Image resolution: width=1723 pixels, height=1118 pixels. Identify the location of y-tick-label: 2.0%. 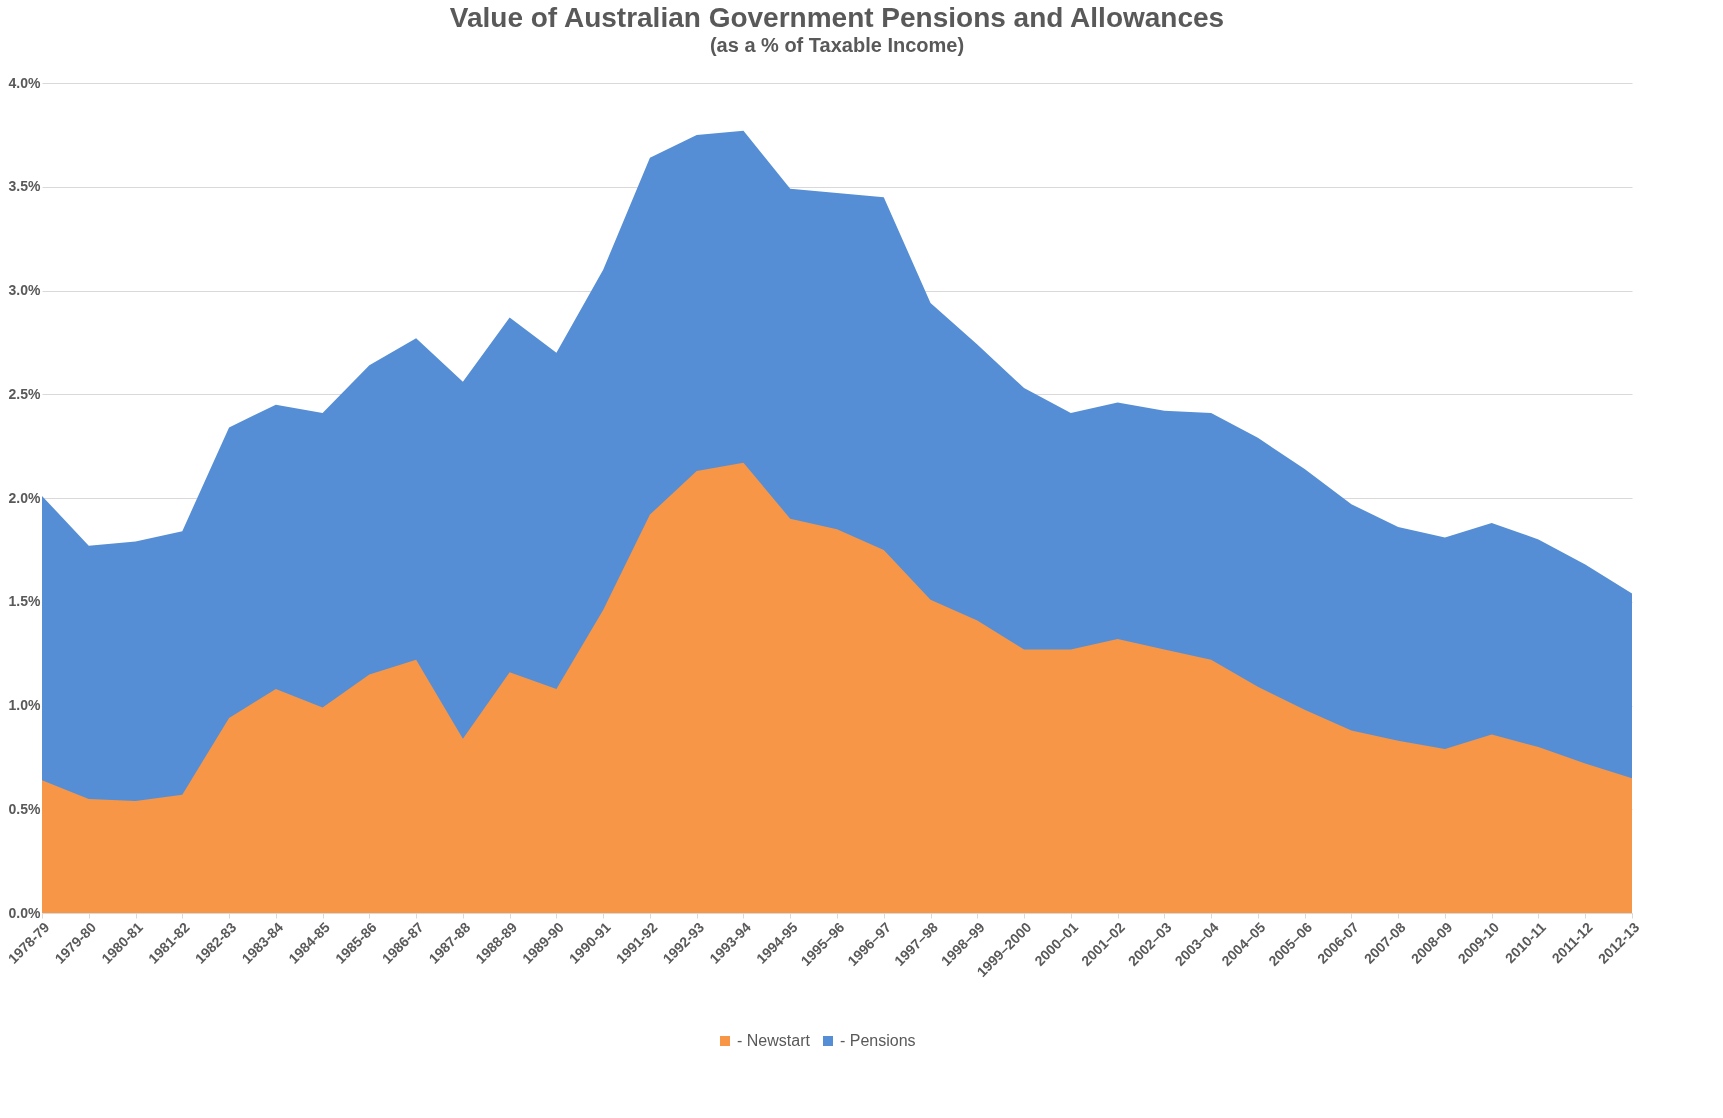
(25, 497).